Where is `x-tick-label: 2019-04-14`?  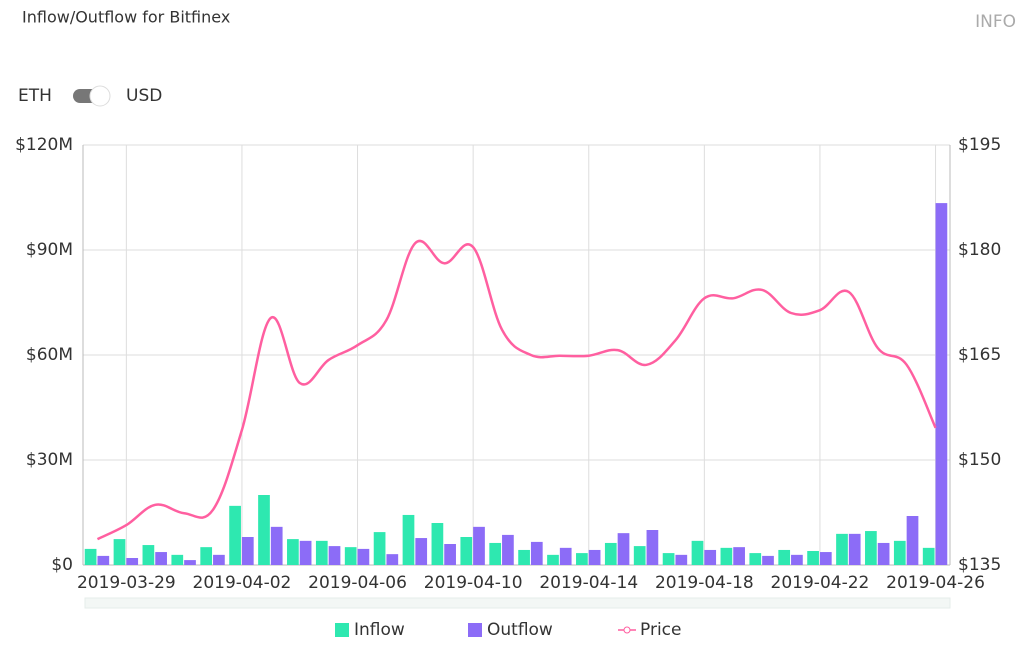 x-tick-label: 2019-04-14 is located at coordinates (588, 583).